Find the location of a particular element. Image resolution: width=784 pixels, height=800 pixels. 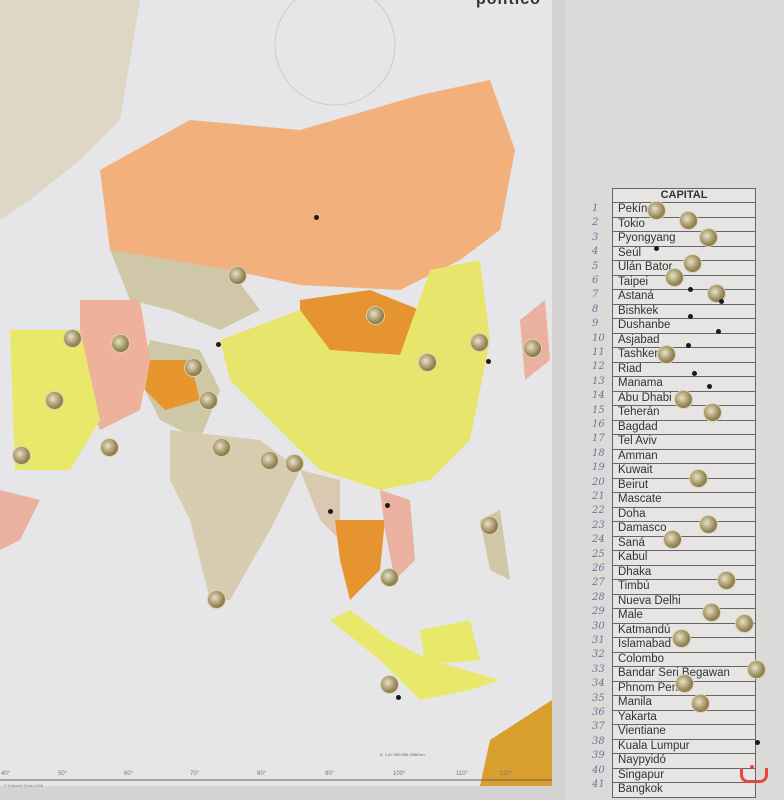

row-number: 4 is located at coordinates (595, 252).